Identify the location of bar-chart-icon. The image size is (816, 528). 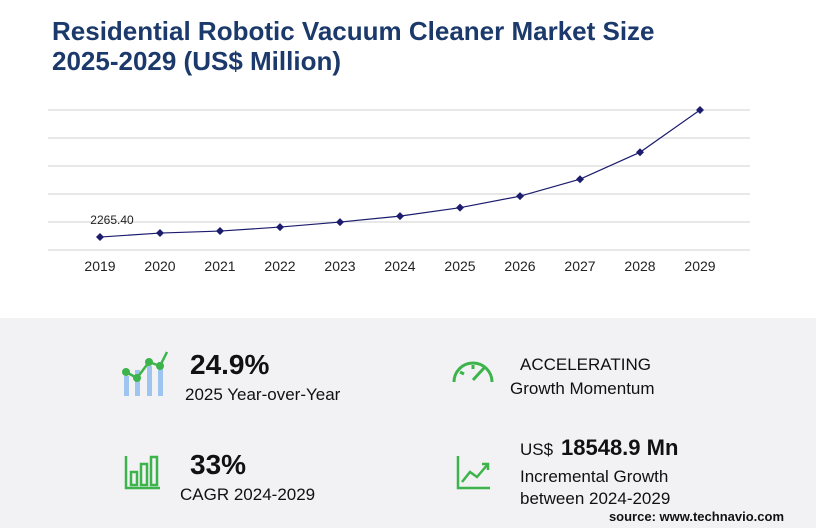
(142, 472).